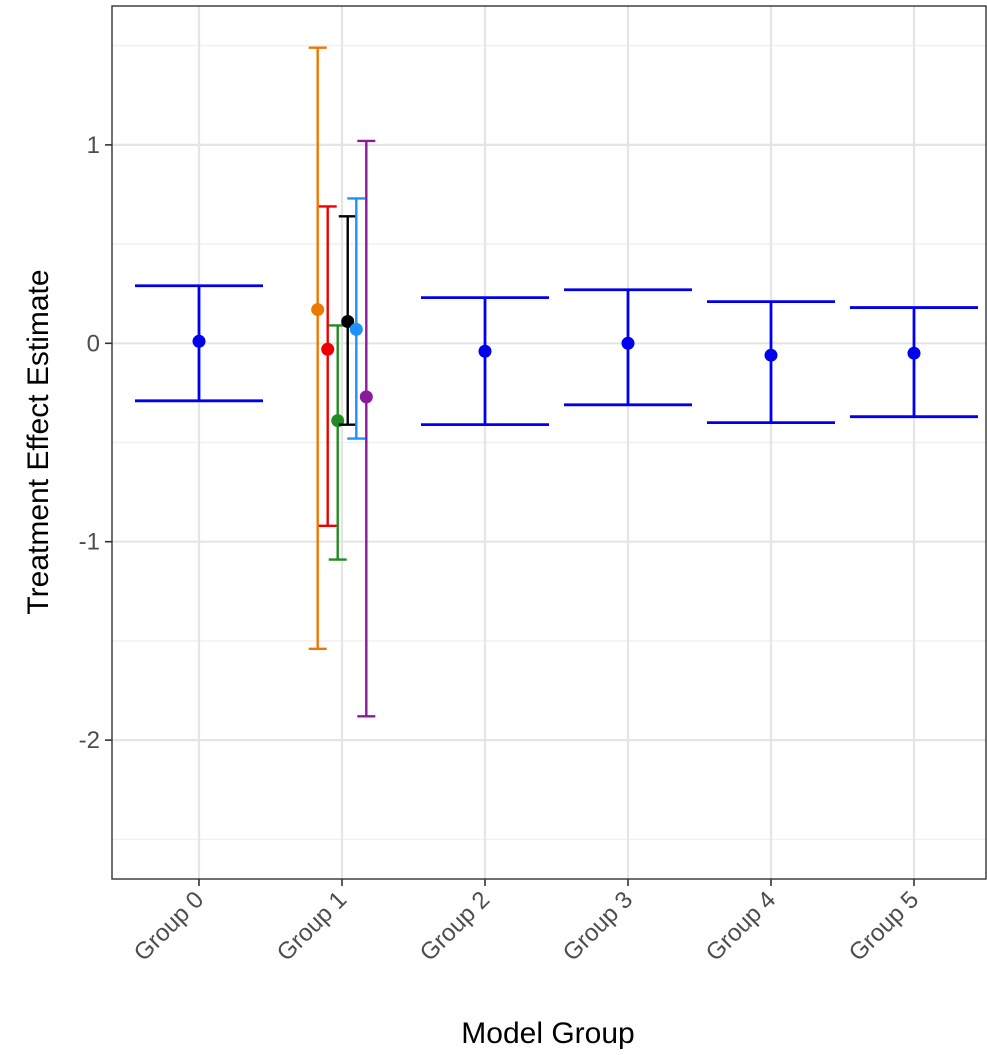 This screenshot has height=1055, width=987. Describe the element at coordinates (547, 1033) in the screenshot. I see `x-axis-title: Model Group` at that location.